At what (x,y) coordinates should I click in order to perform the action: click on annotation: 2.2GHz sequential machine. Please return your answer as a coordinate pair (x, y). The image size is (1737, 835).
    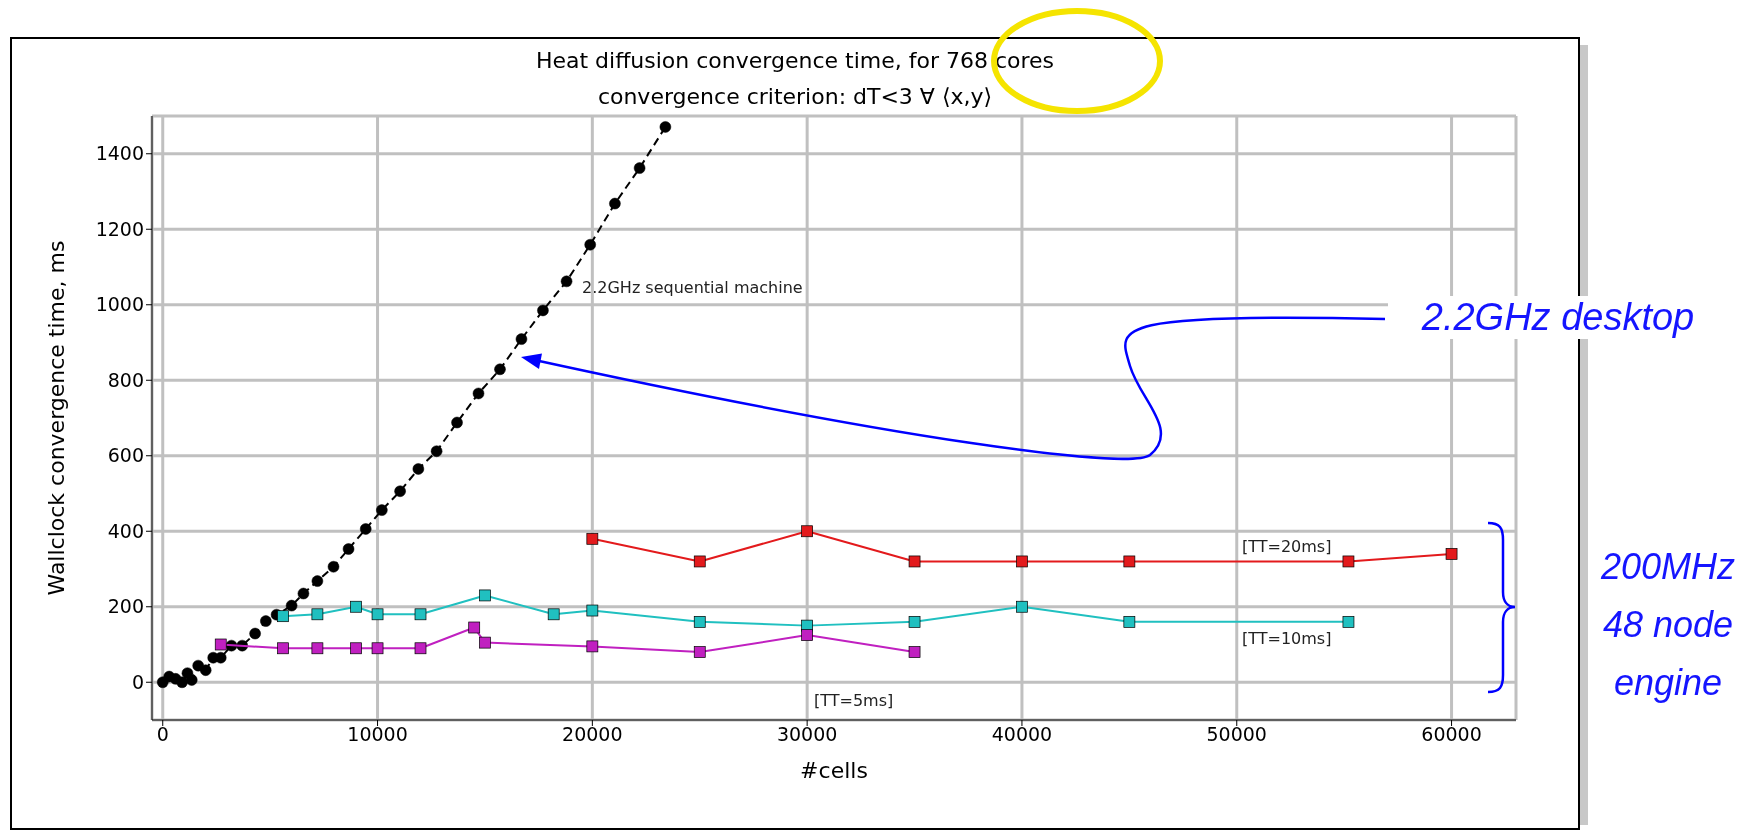
    Looking at the image, I should click on (692, 287).